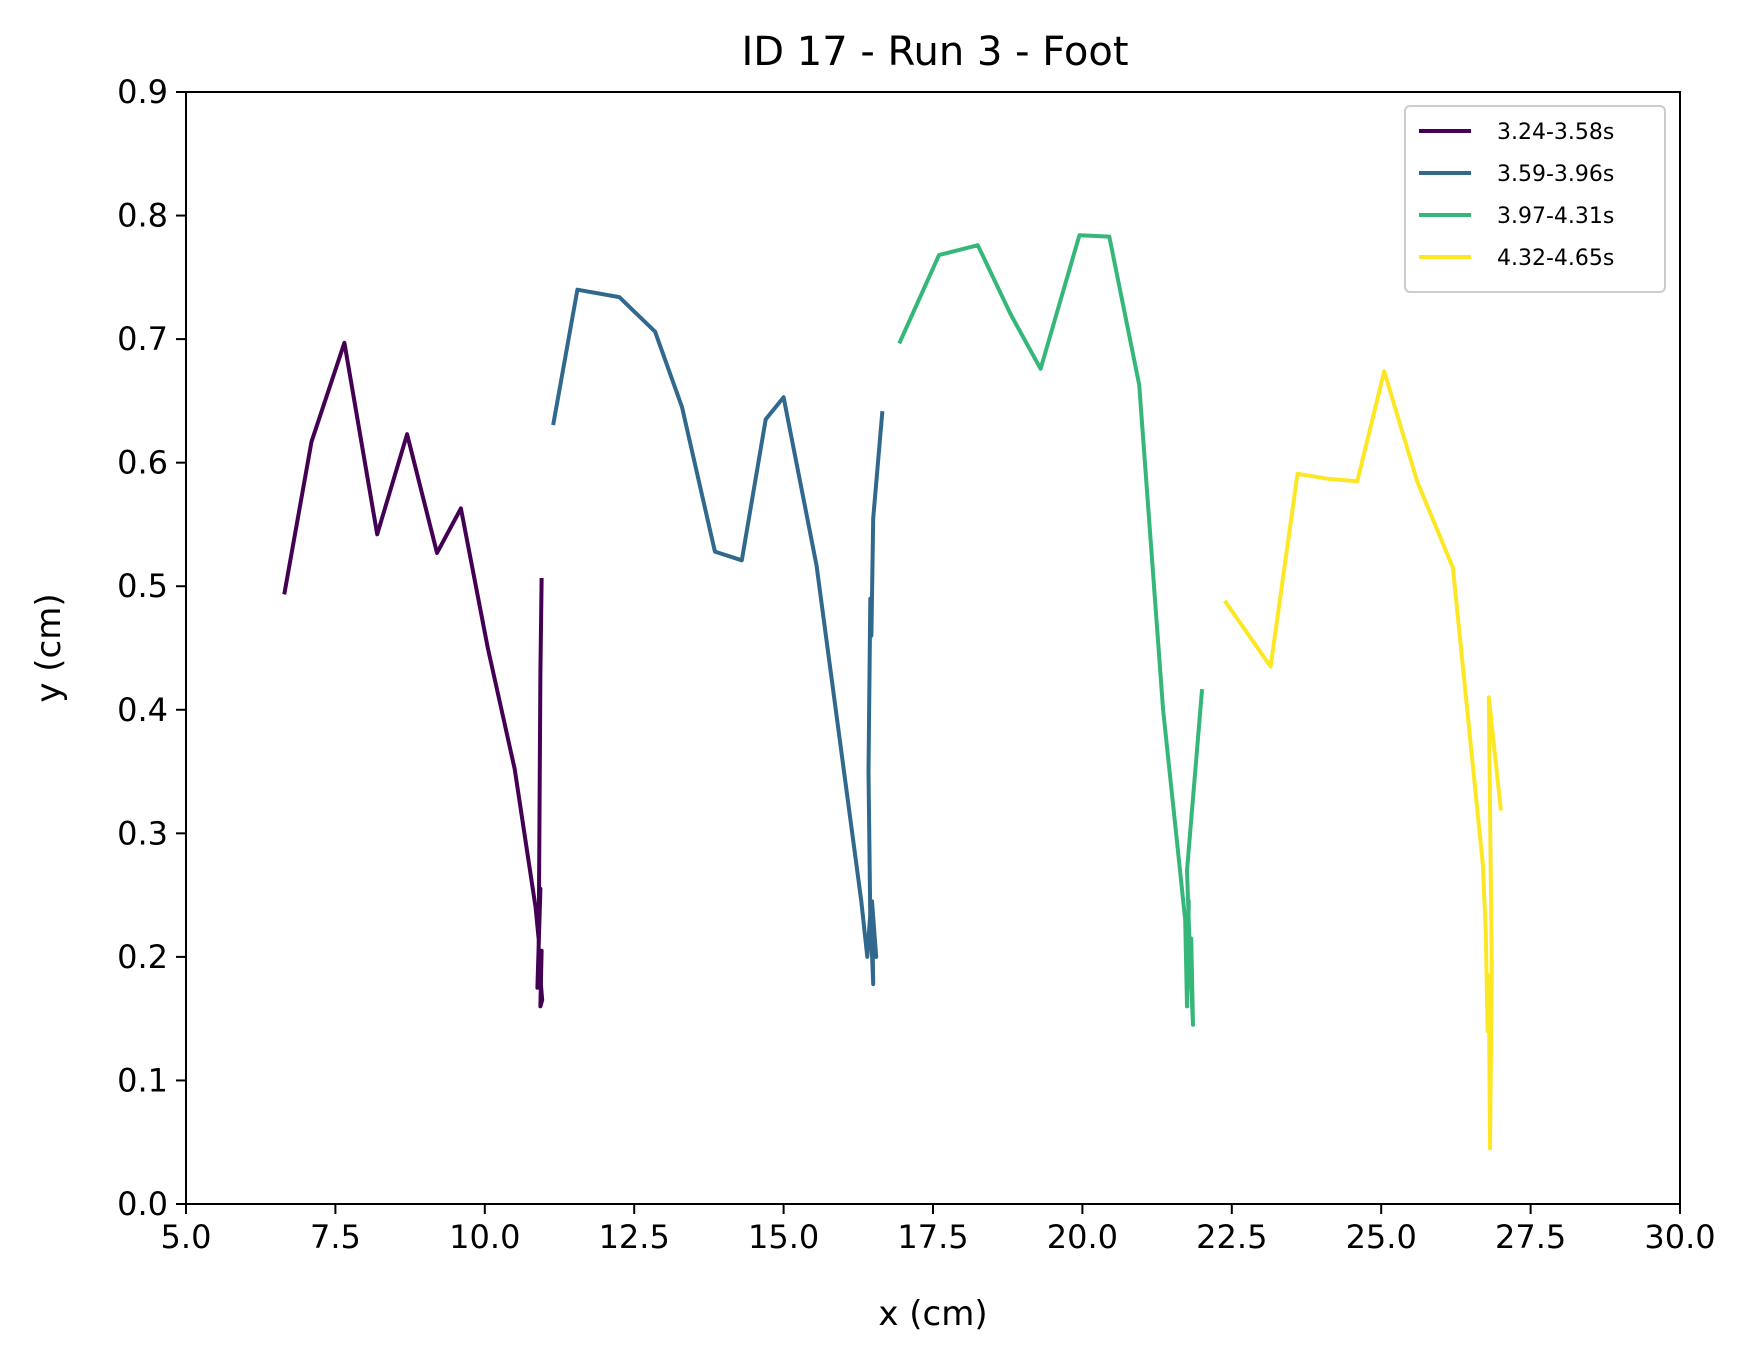 This screenshot has width=1748, height=1361. What do you see at coordinates (1082, 1237) in the screenshot?
I see `x-tick-label: 20.0` at bounding box center [1082, 1237].